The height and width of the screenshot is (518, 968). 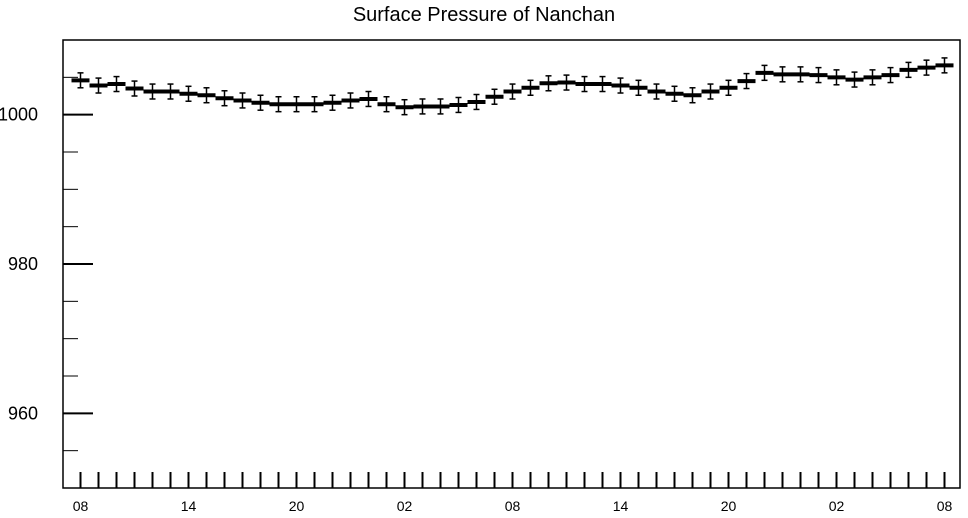 What do you see at coordinates (484, 15) in the screenshot?
I see `chart-title: Surface Pressure of Nanchan` at bounding box center [484, 15].